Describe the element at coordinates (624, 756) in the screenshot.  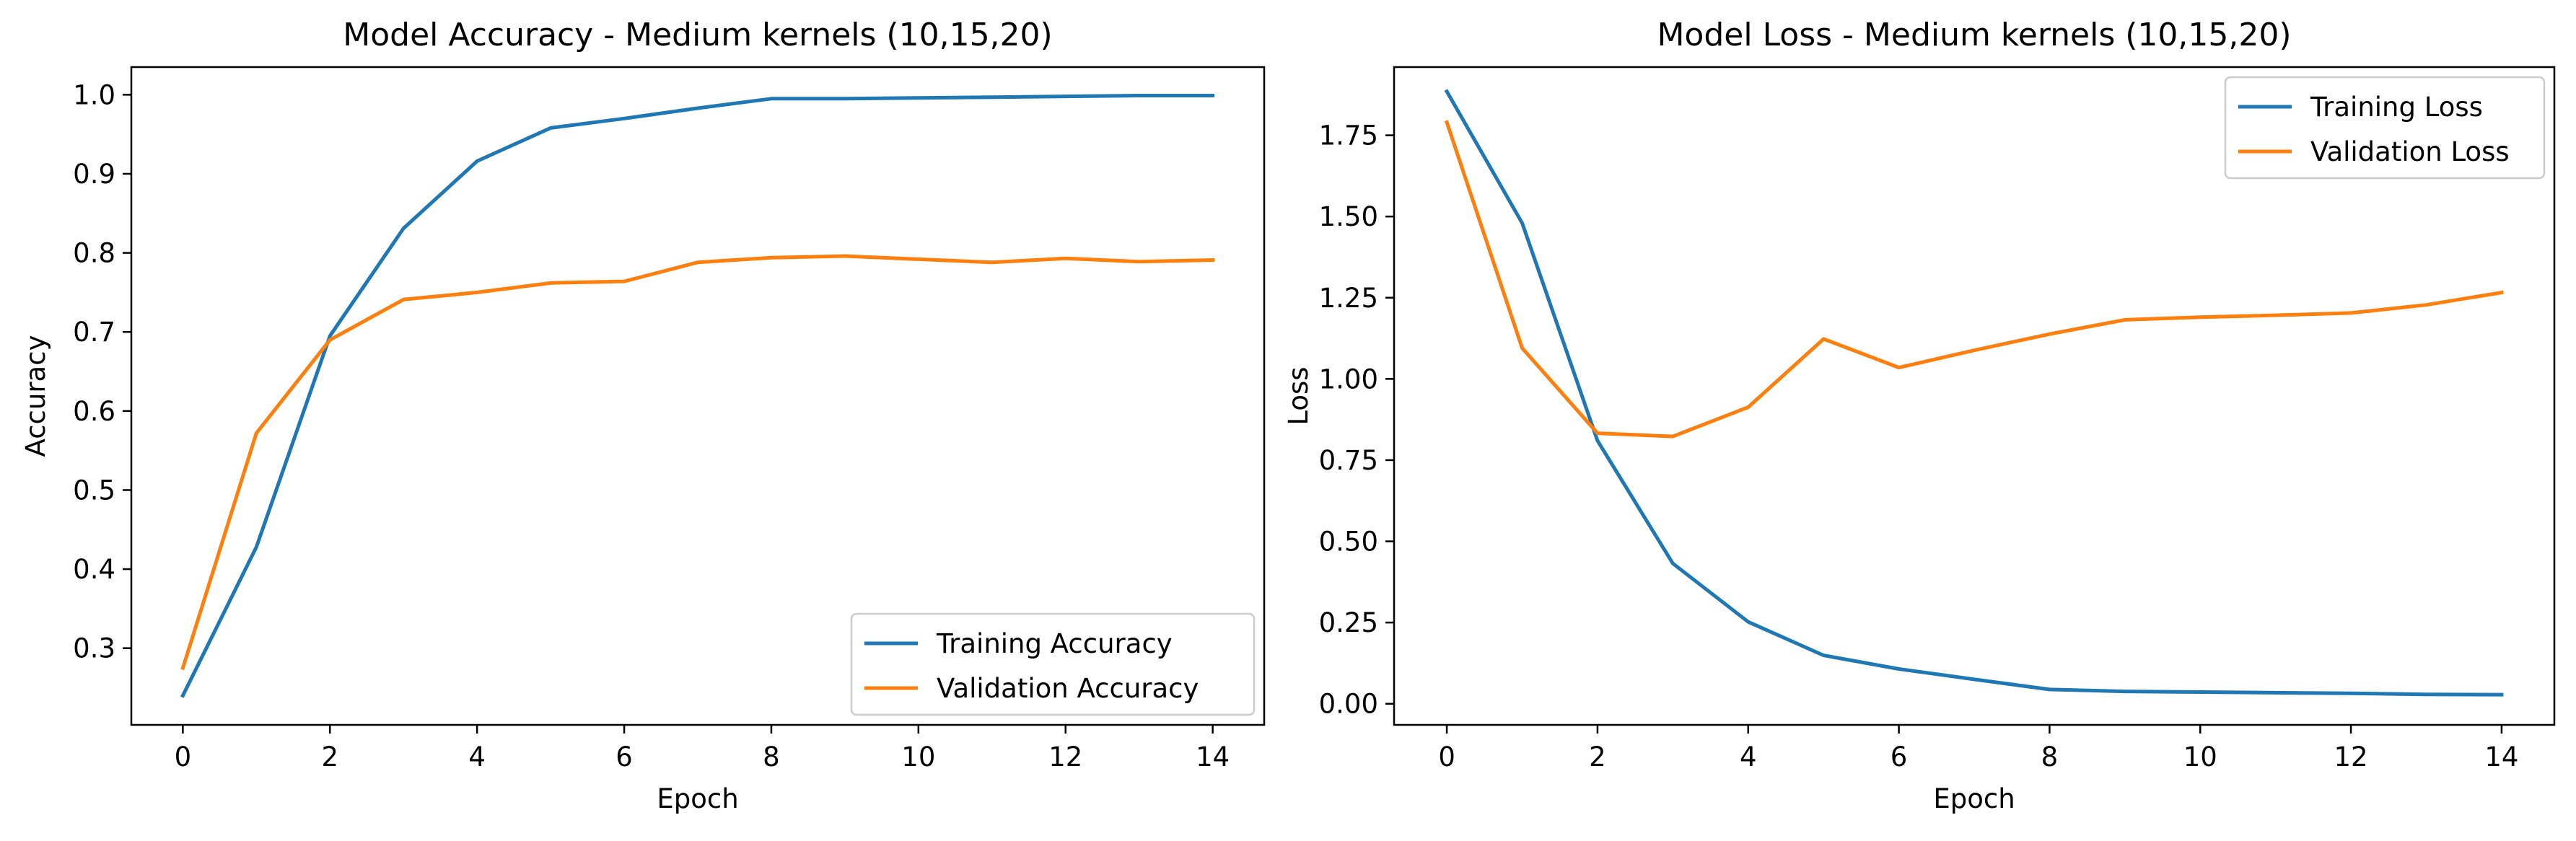
I see `accuracy-x-tick-label: 6` at that location.